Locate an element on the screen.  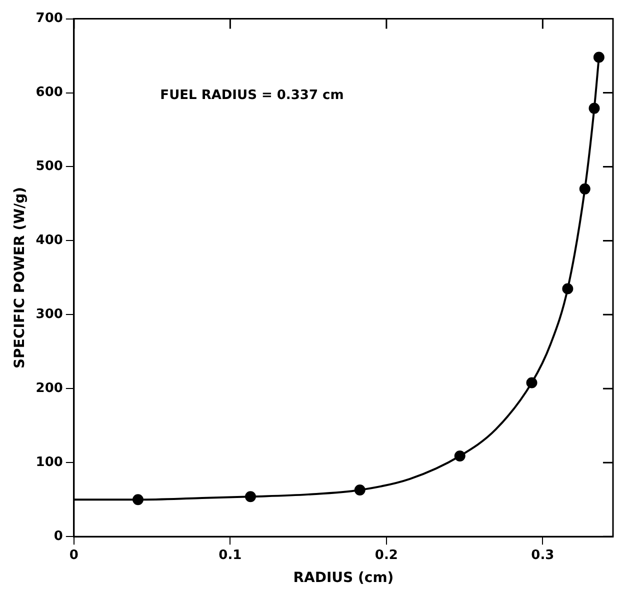
x-tick-label: 0.3 is located at coordinates (542, 555).